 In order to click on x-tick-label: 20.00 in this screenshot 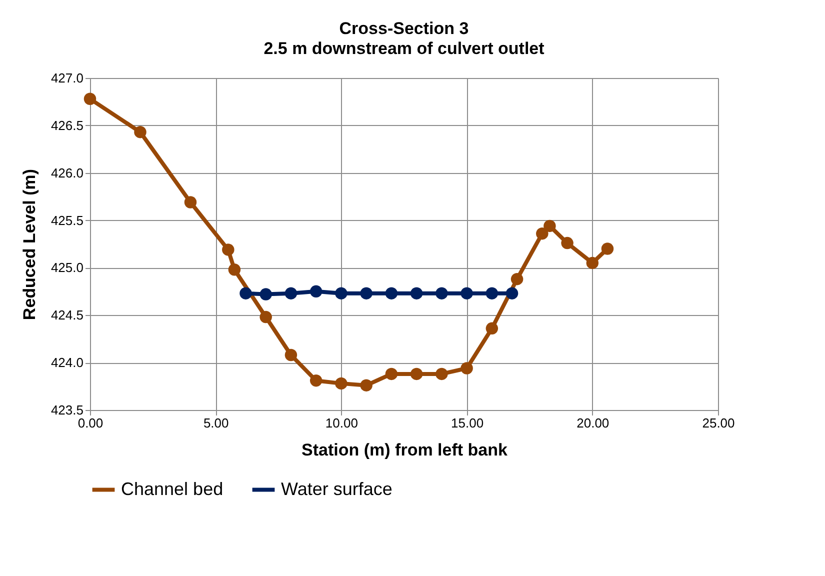, I will do `click(593, 423)`.